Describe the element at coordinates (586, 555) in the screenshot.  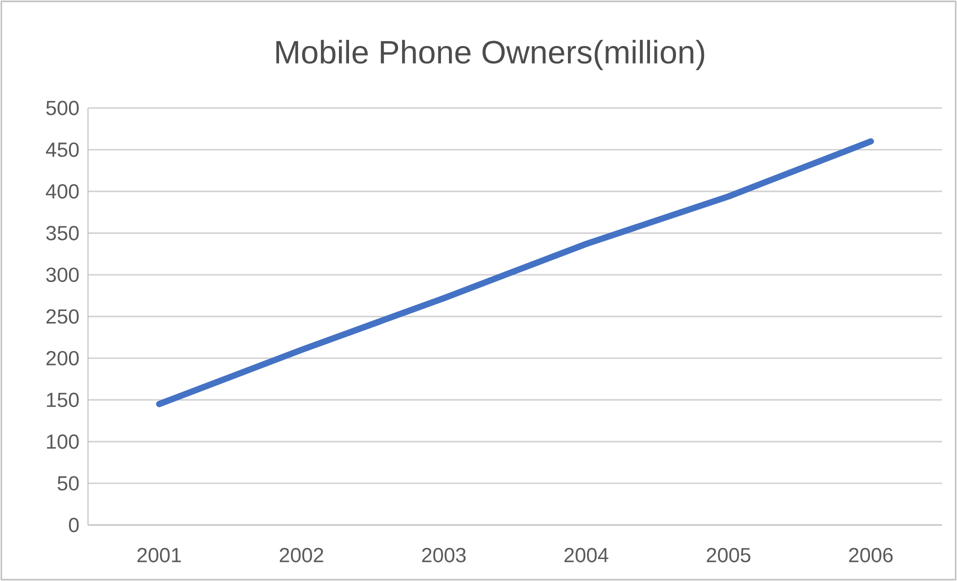
I see `x-tick-label: 2004` at that location.